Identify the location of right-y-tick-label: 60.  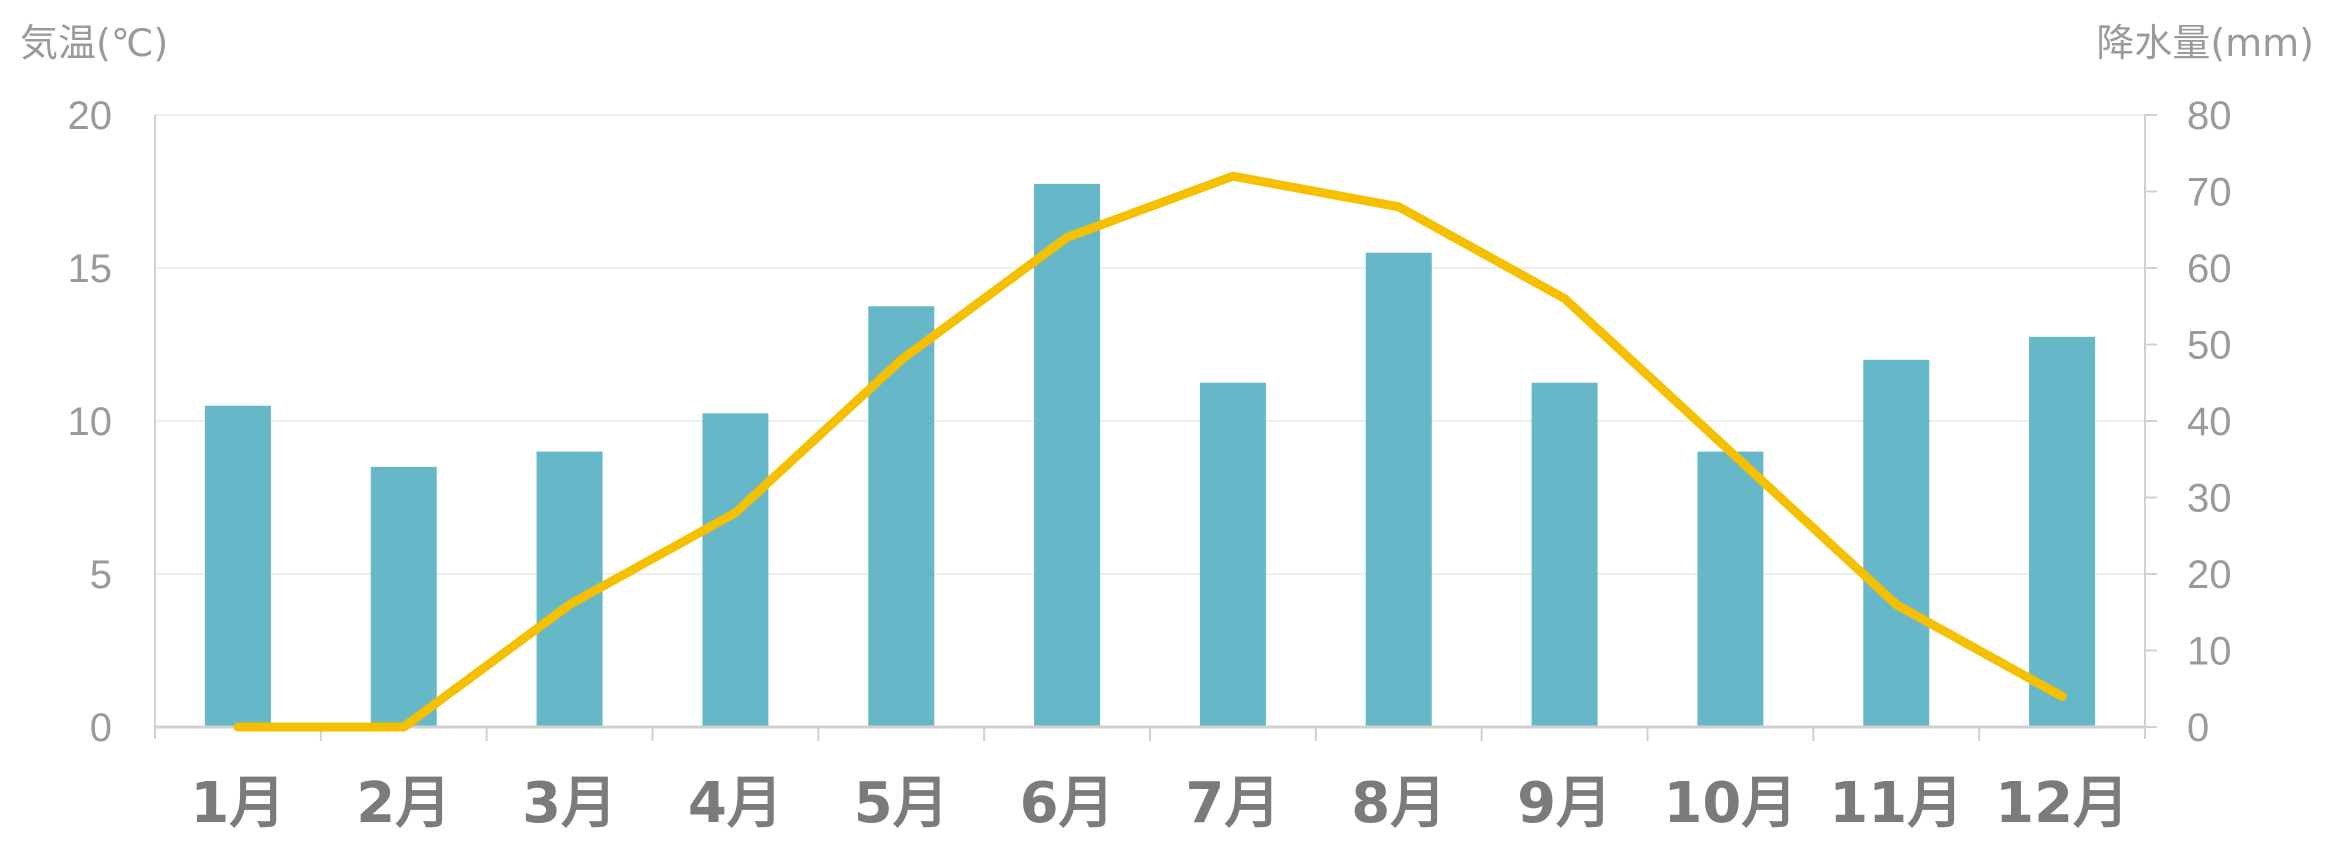
(2209, 269).